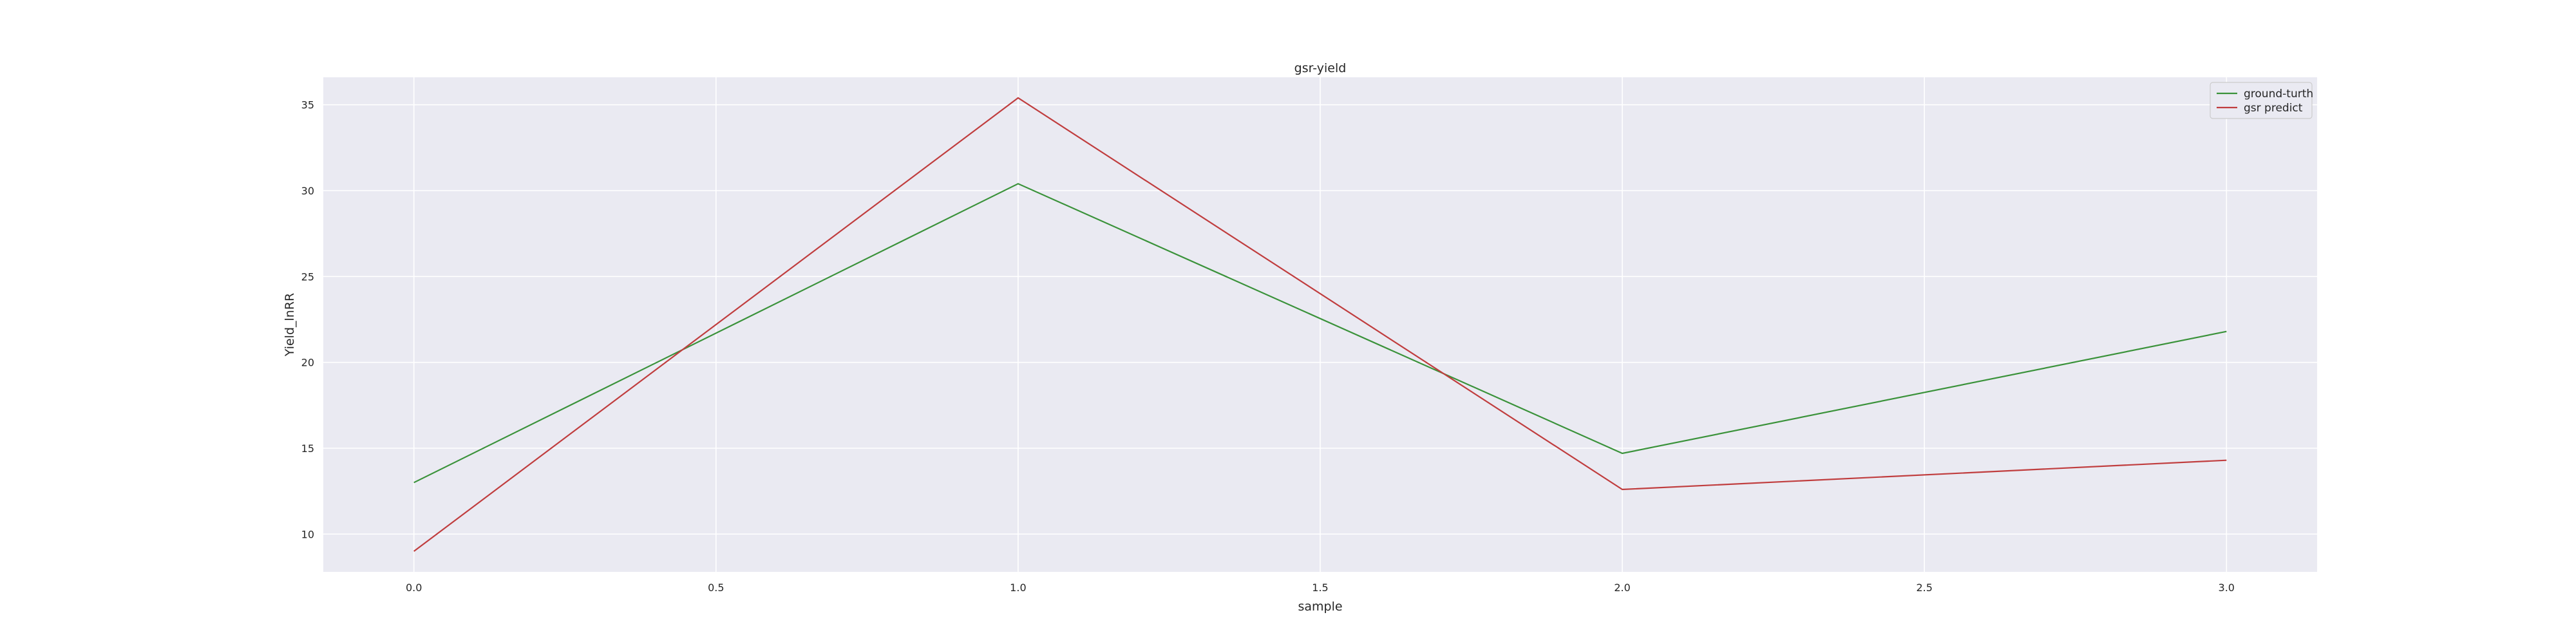 This screenshot has width=2576, height=644. I want to click on x-tick-label: 1.5, so click(1320, 588).